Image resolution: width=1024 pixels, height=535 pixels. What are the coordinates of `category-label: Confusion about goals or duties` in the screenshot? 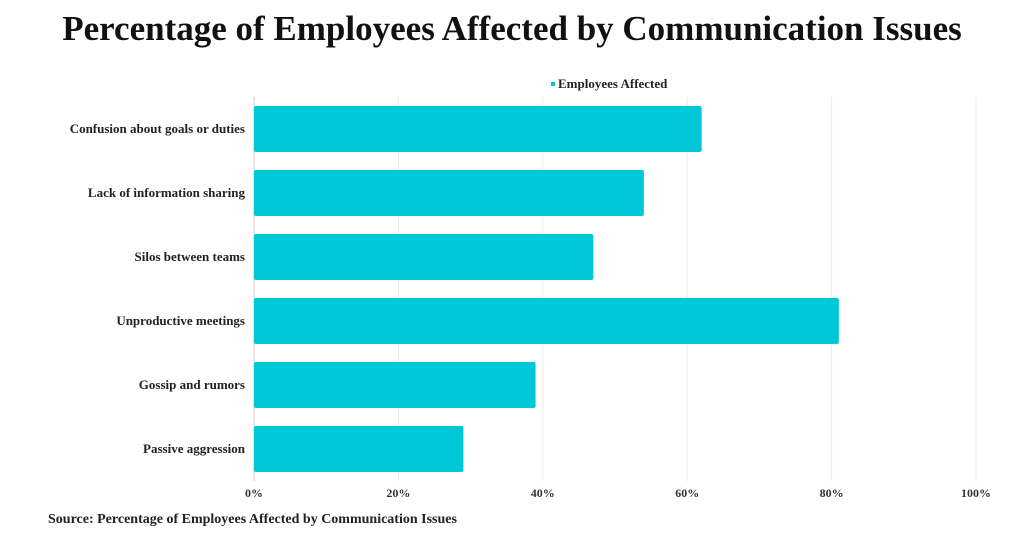 It's located at (157, 128).